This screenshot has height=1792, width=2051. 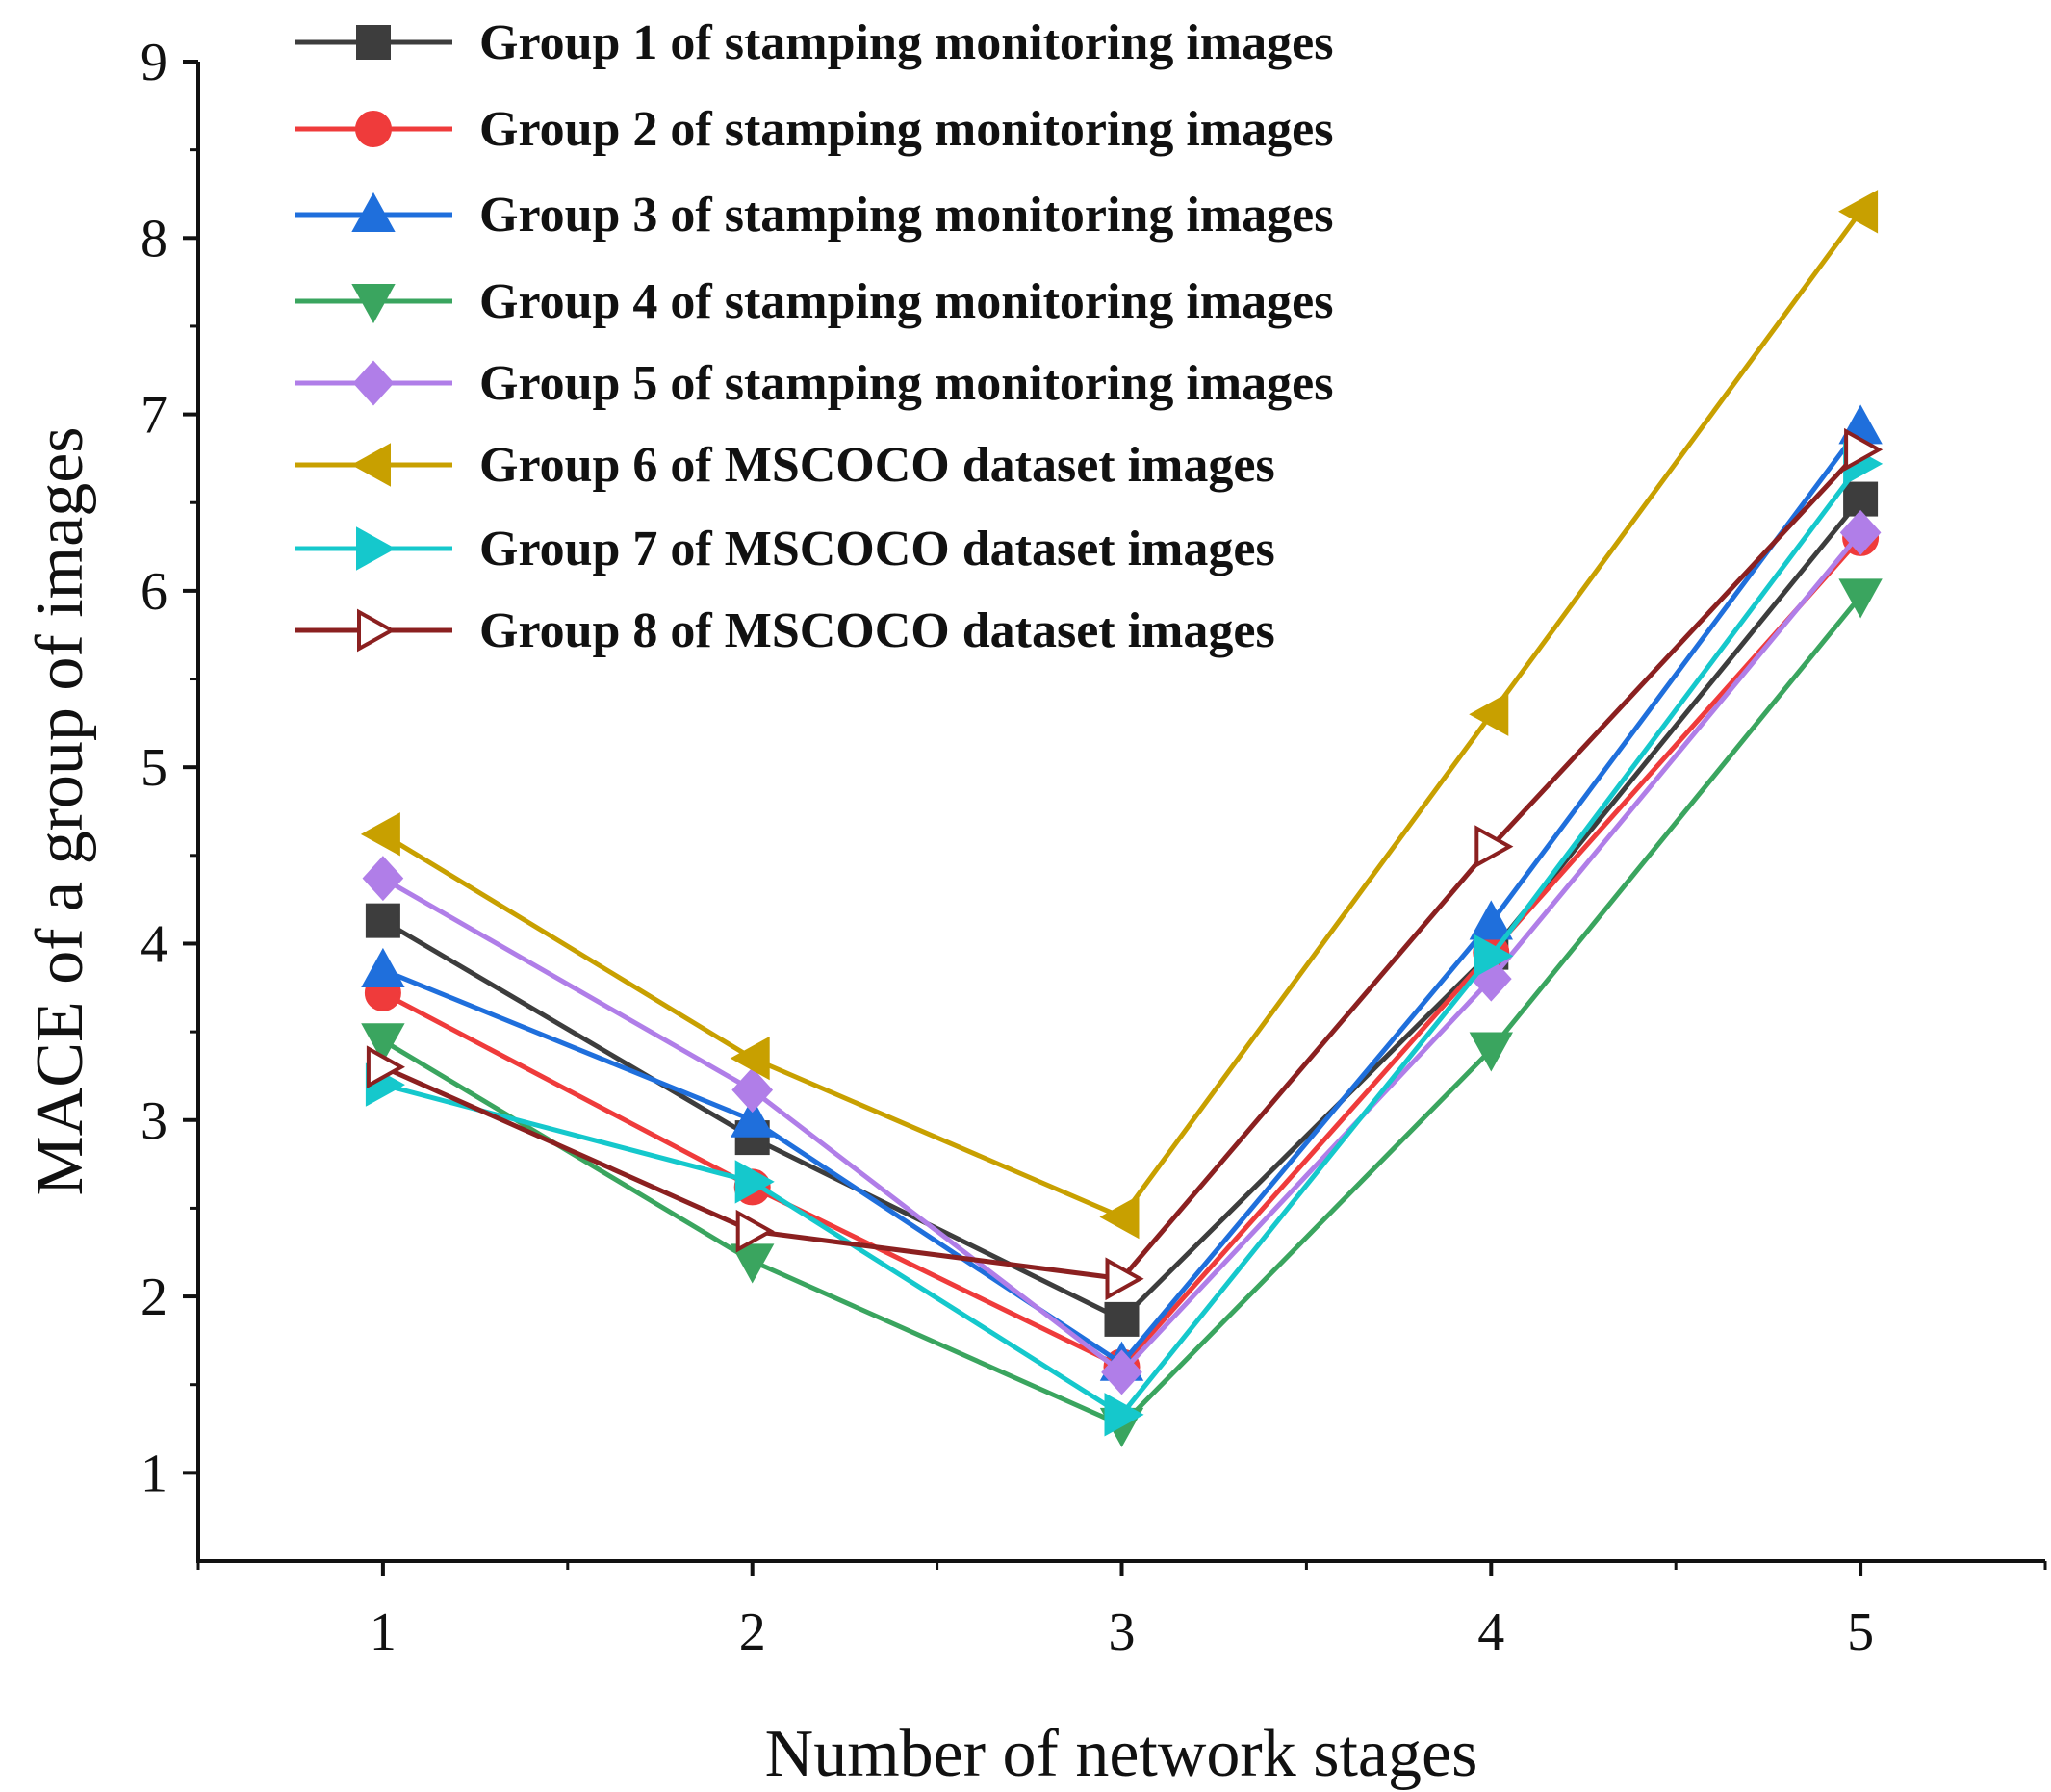 I want to click on legend-item: Group 8 of MSCOCO dataset images, so click(x=785, y=630).